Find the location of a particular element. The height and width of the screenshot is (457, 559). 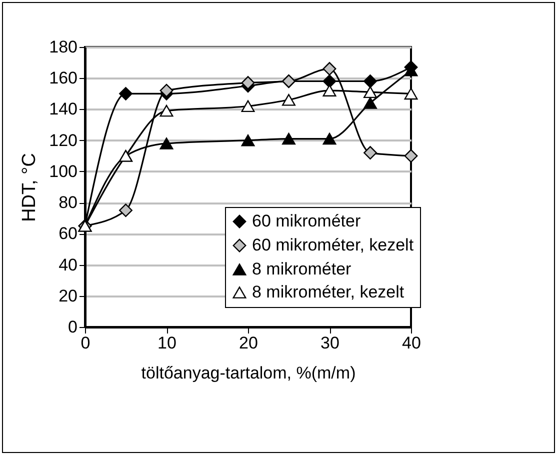

y-tick-label: 80 is located at coordinates (68, 202).